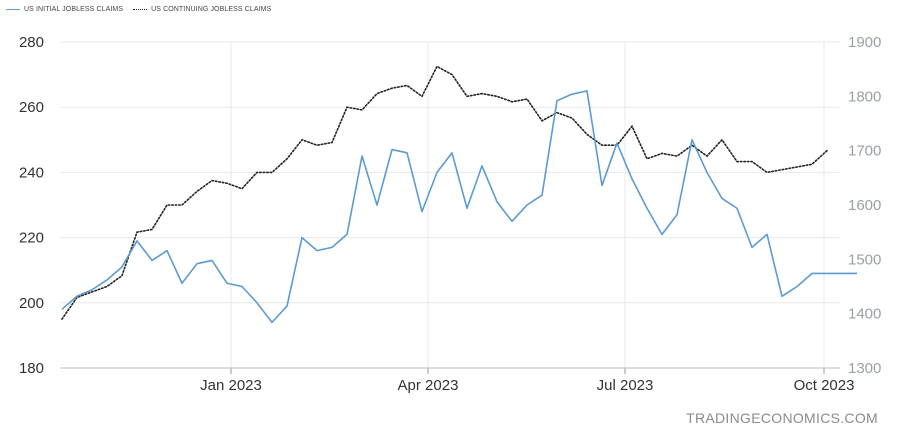 This screenshot has height=432, width=900. I want to click on left-axis: 180 200 220 240 260 280, so click(31, 205).